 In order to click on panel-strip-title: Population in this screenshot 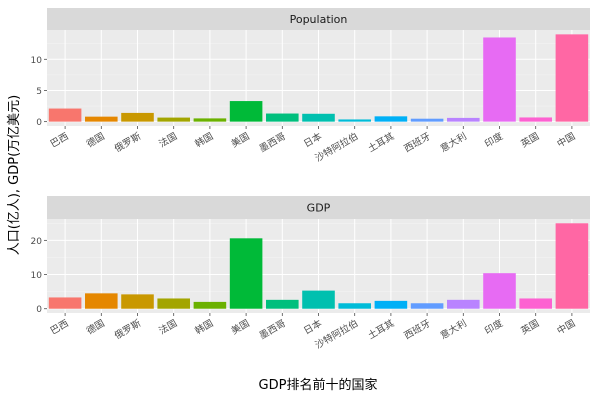, I will do `click(319, 19)`.